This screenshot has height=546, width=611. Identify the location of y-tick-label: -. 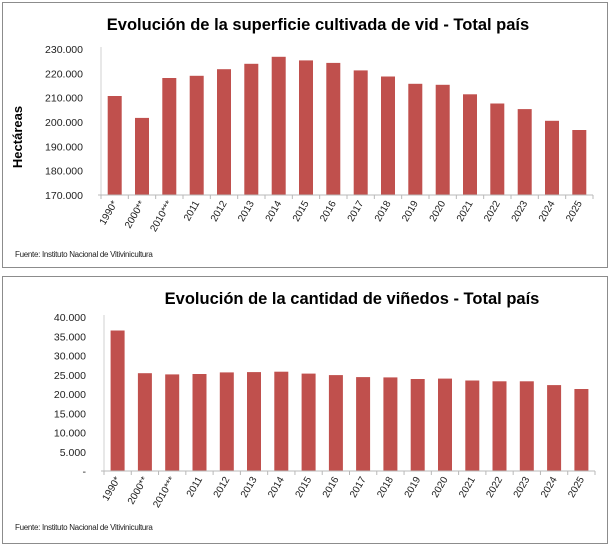
(85, 472).